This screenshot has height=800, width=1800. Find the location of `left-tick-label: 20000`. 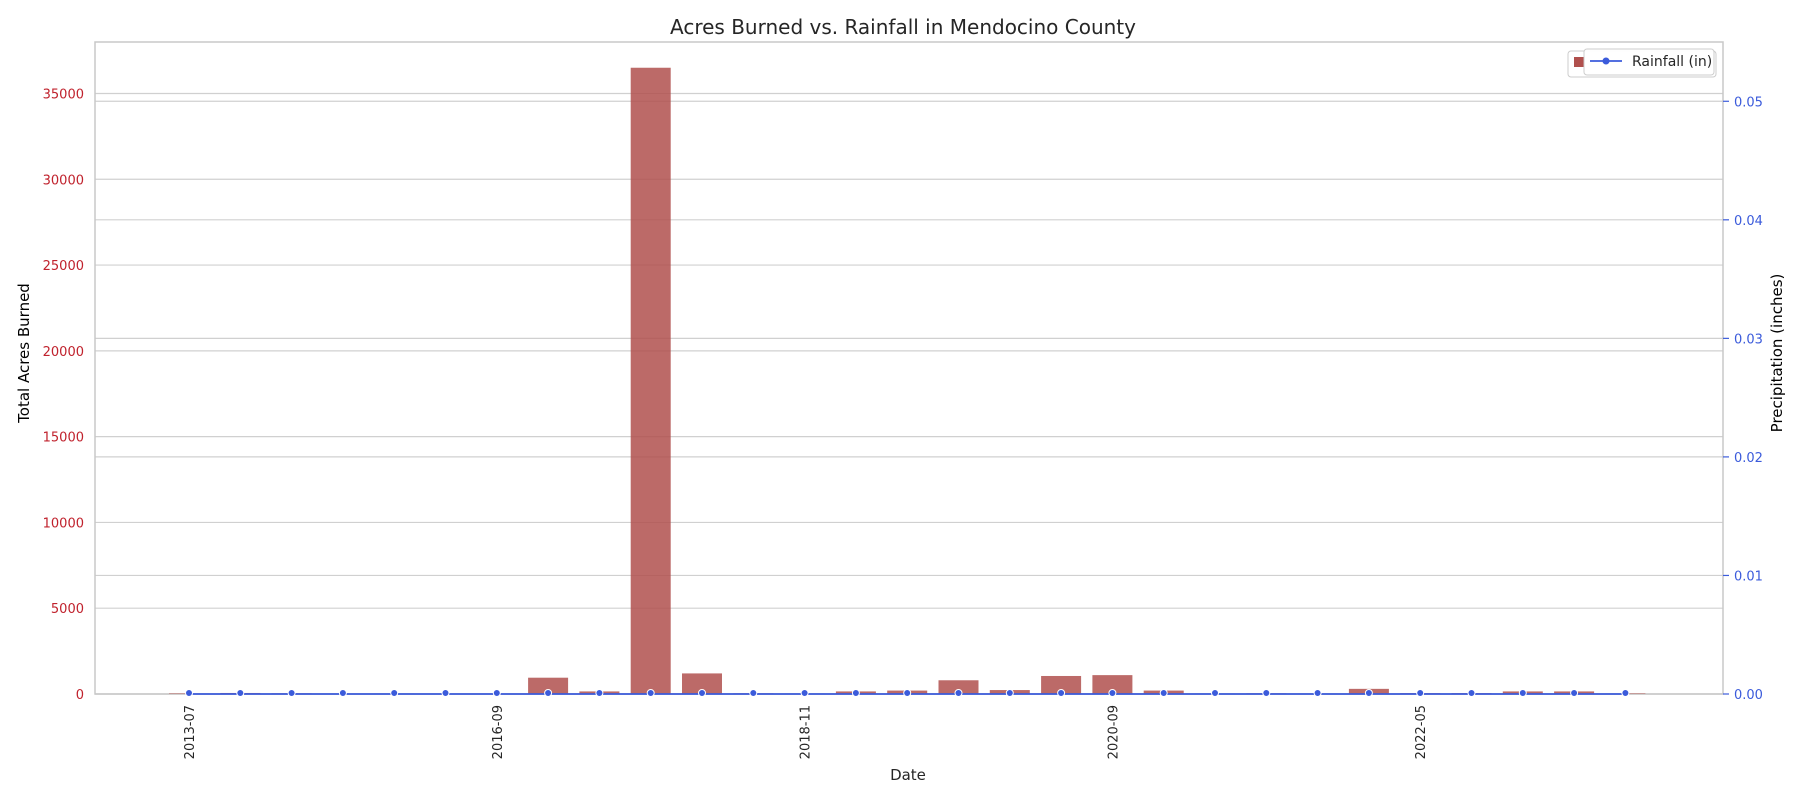

left-tick-label: 20000 is located at coordinates (63, 352).